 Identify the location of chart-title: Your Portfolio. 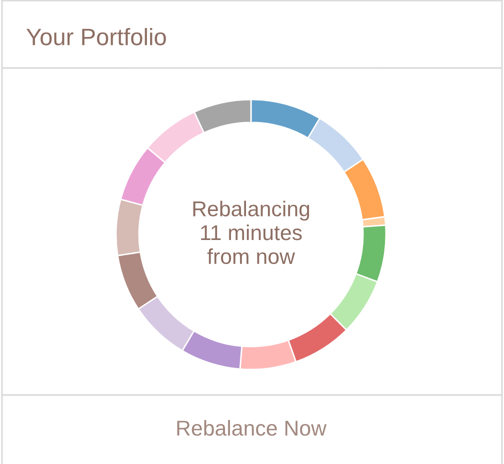
(96, 37).